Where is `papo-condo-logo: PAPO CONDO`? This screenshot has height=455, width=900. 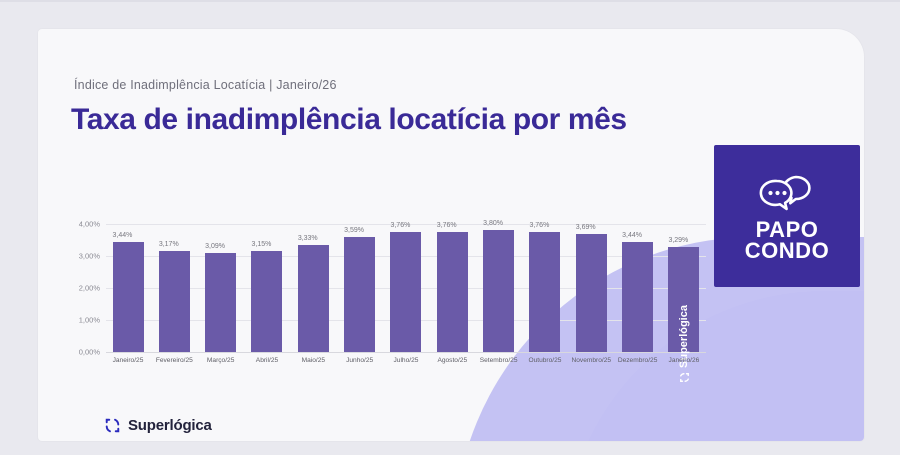
papo-condo-logo: PAPO CONDO is located at coordinates (787, 216).